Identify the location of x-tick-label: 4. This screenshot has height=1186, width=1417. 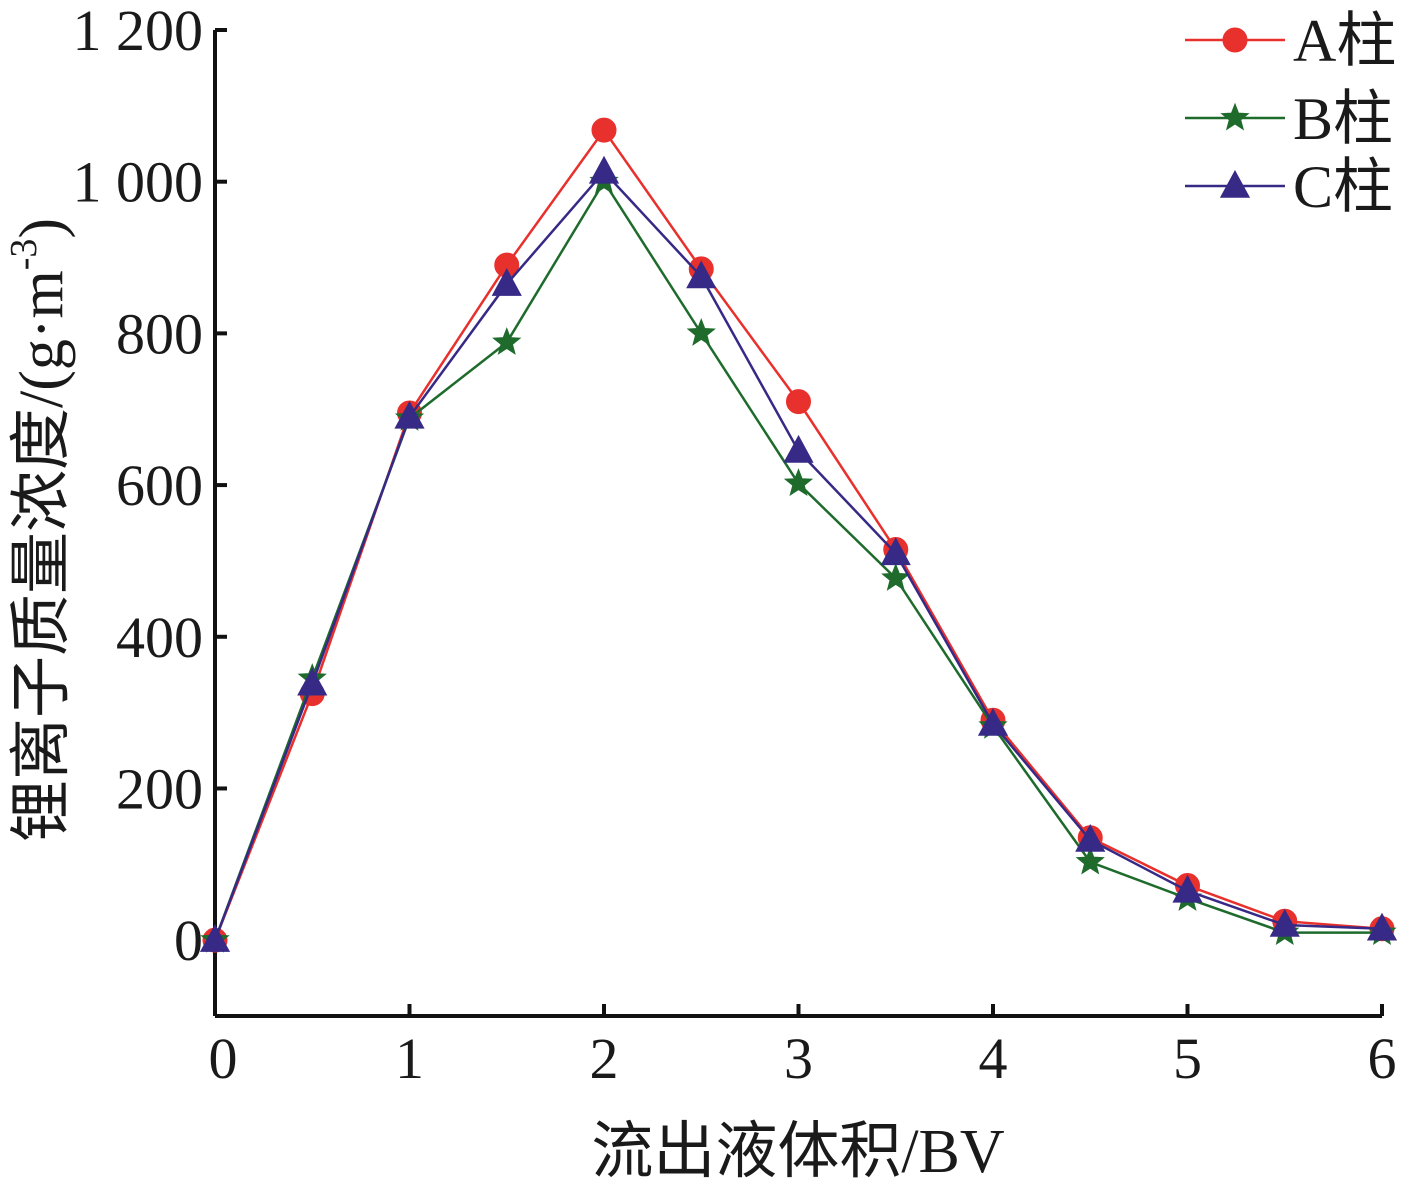
(993, 1058).